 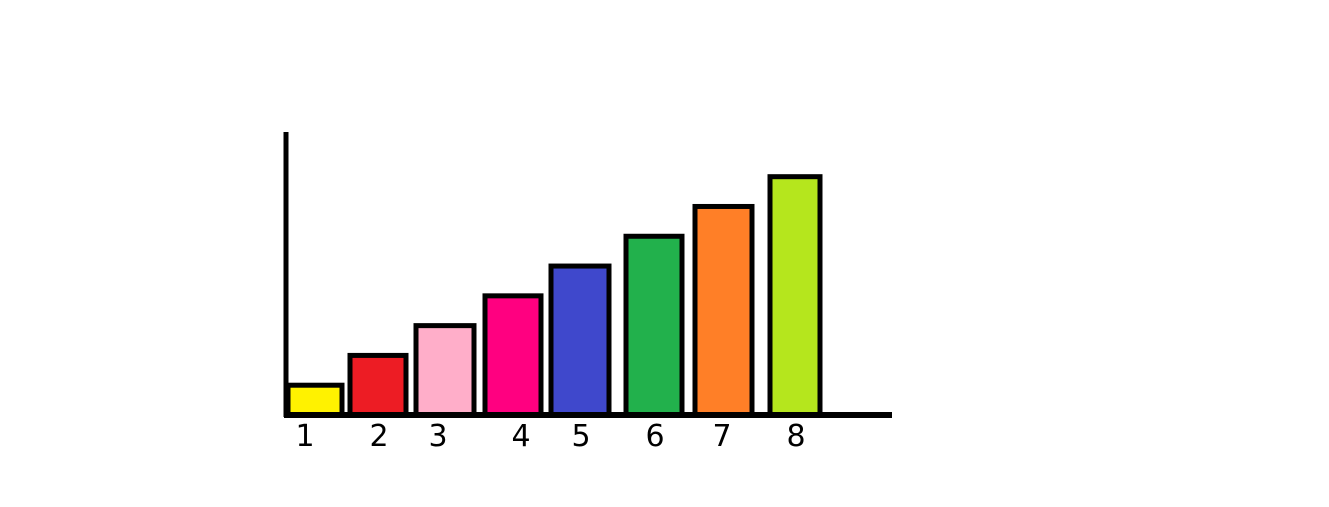 What do you see at coordinates (580, 436) in the screenshot?
I see `x-tick-label-5: 5` at bounding box center [580, 436].